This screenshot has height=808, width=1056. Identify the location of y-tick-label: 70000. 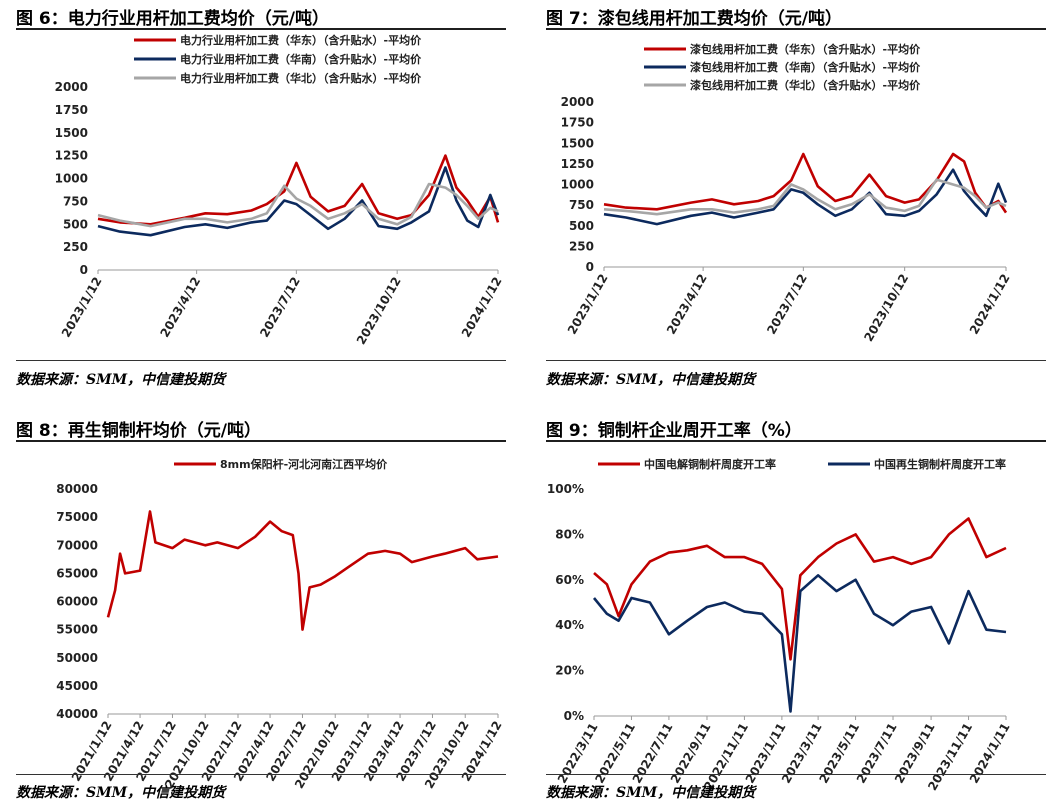
(77, 545).